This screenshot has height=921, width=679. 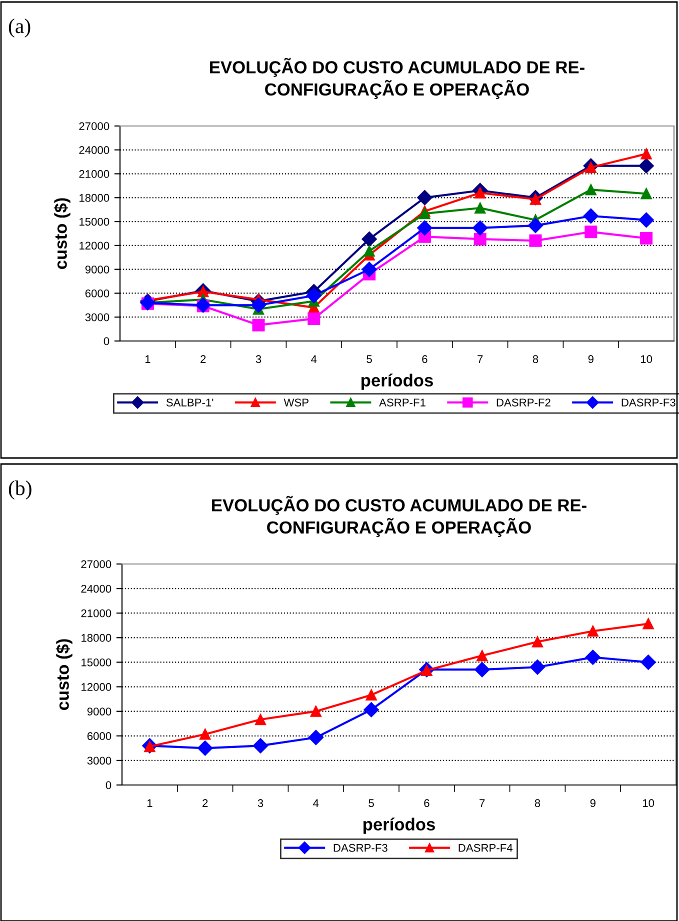 What do you see at coordinates (19, 28) in the screenshot?
I see `text: (a)` at bounding box center [19, 28].